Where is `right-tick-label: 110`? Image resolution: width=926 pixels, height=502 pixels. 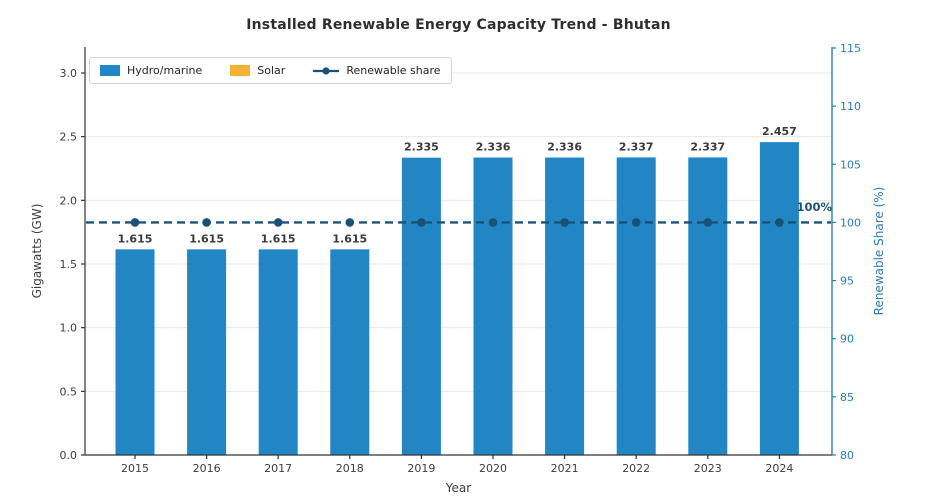
right-tick-label: 110 is located at coordinates (850, 106).